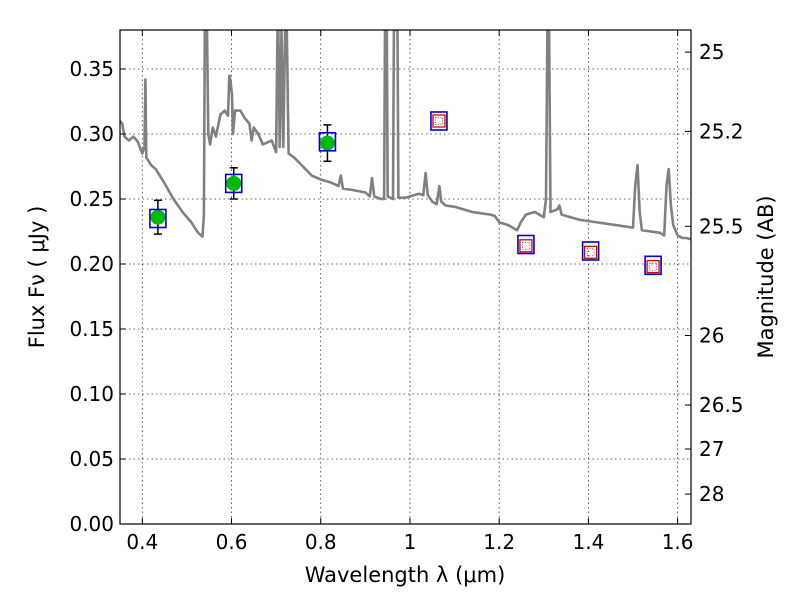  Describe the element at coordinates (766, 276) in the screenshot. I see `y2-axis-title: Magnitude (AB)` at that location.